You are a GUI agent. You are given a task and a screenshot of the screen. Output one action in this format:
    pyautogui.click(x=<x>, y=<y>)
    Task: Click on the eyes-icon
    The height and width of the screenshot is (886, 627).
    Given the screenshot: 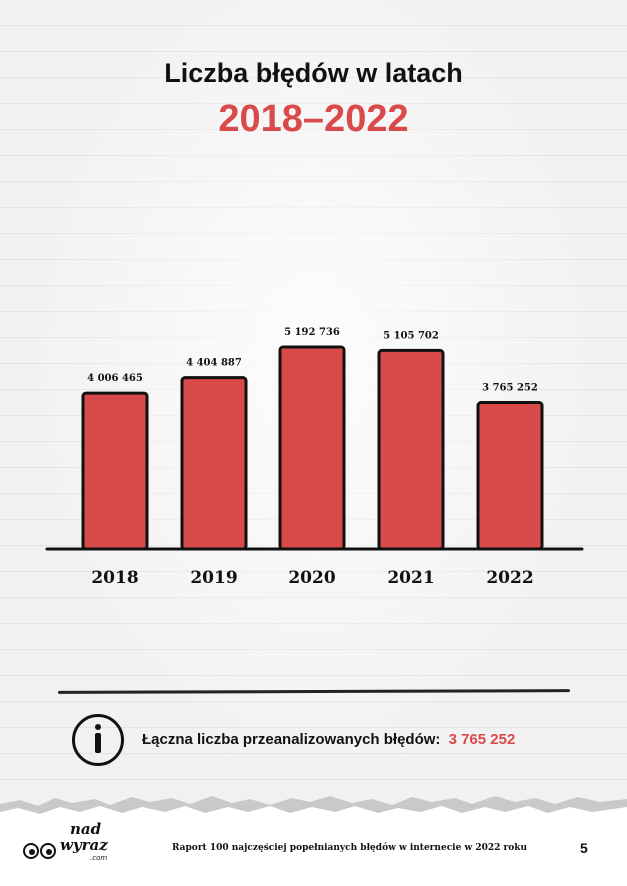 What is the action you would take?
    pyautogui.click(x=39, y=851)
    